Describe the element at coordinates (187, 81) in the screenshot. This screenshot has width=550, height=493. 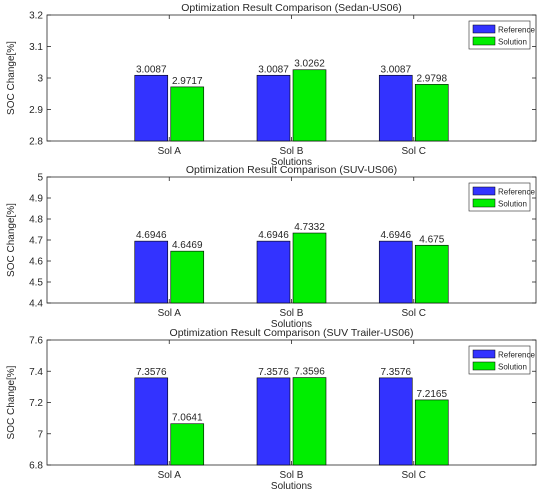
I see `data-label: 2.9717` at that location.